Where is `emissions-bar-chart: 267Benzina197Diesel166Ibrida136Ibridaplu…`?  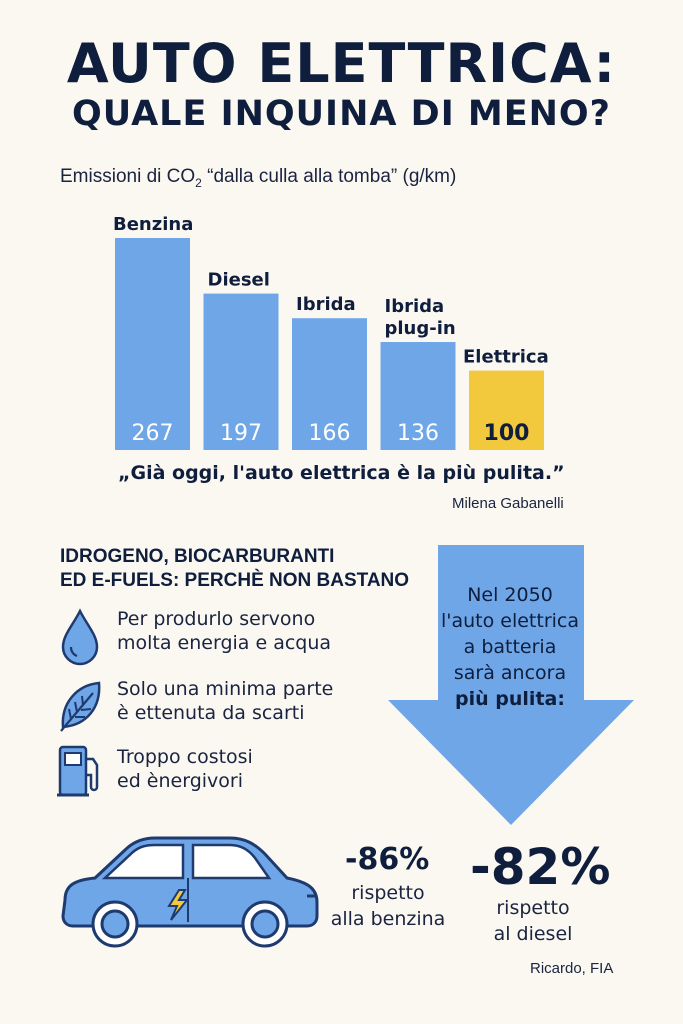
emissions-bar-chart: 267Benzina197Diesel166Ibrida136Ibridaplu… is located at coordinates (331, 332).